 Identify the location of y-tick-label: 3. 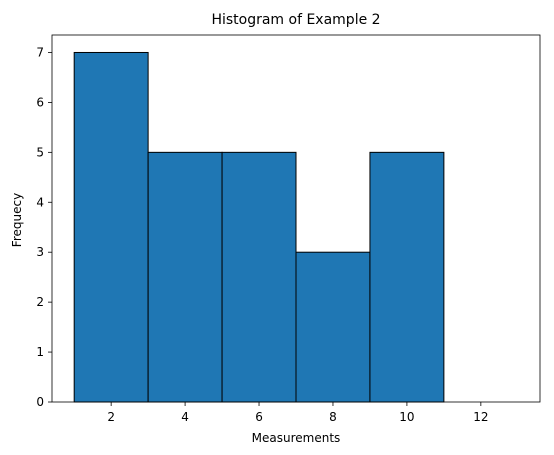
(40, 252).